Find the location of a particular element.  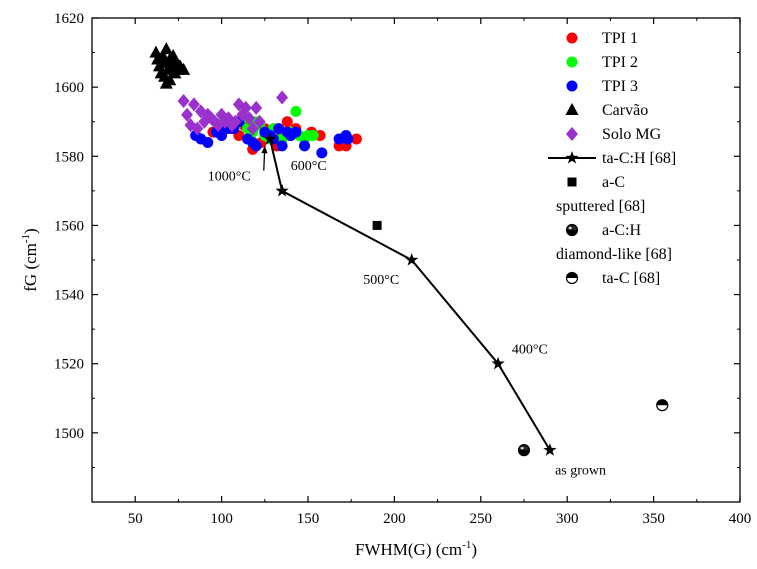

y-axis-label: fG (cm-1) is located at coordinates (30, 259).